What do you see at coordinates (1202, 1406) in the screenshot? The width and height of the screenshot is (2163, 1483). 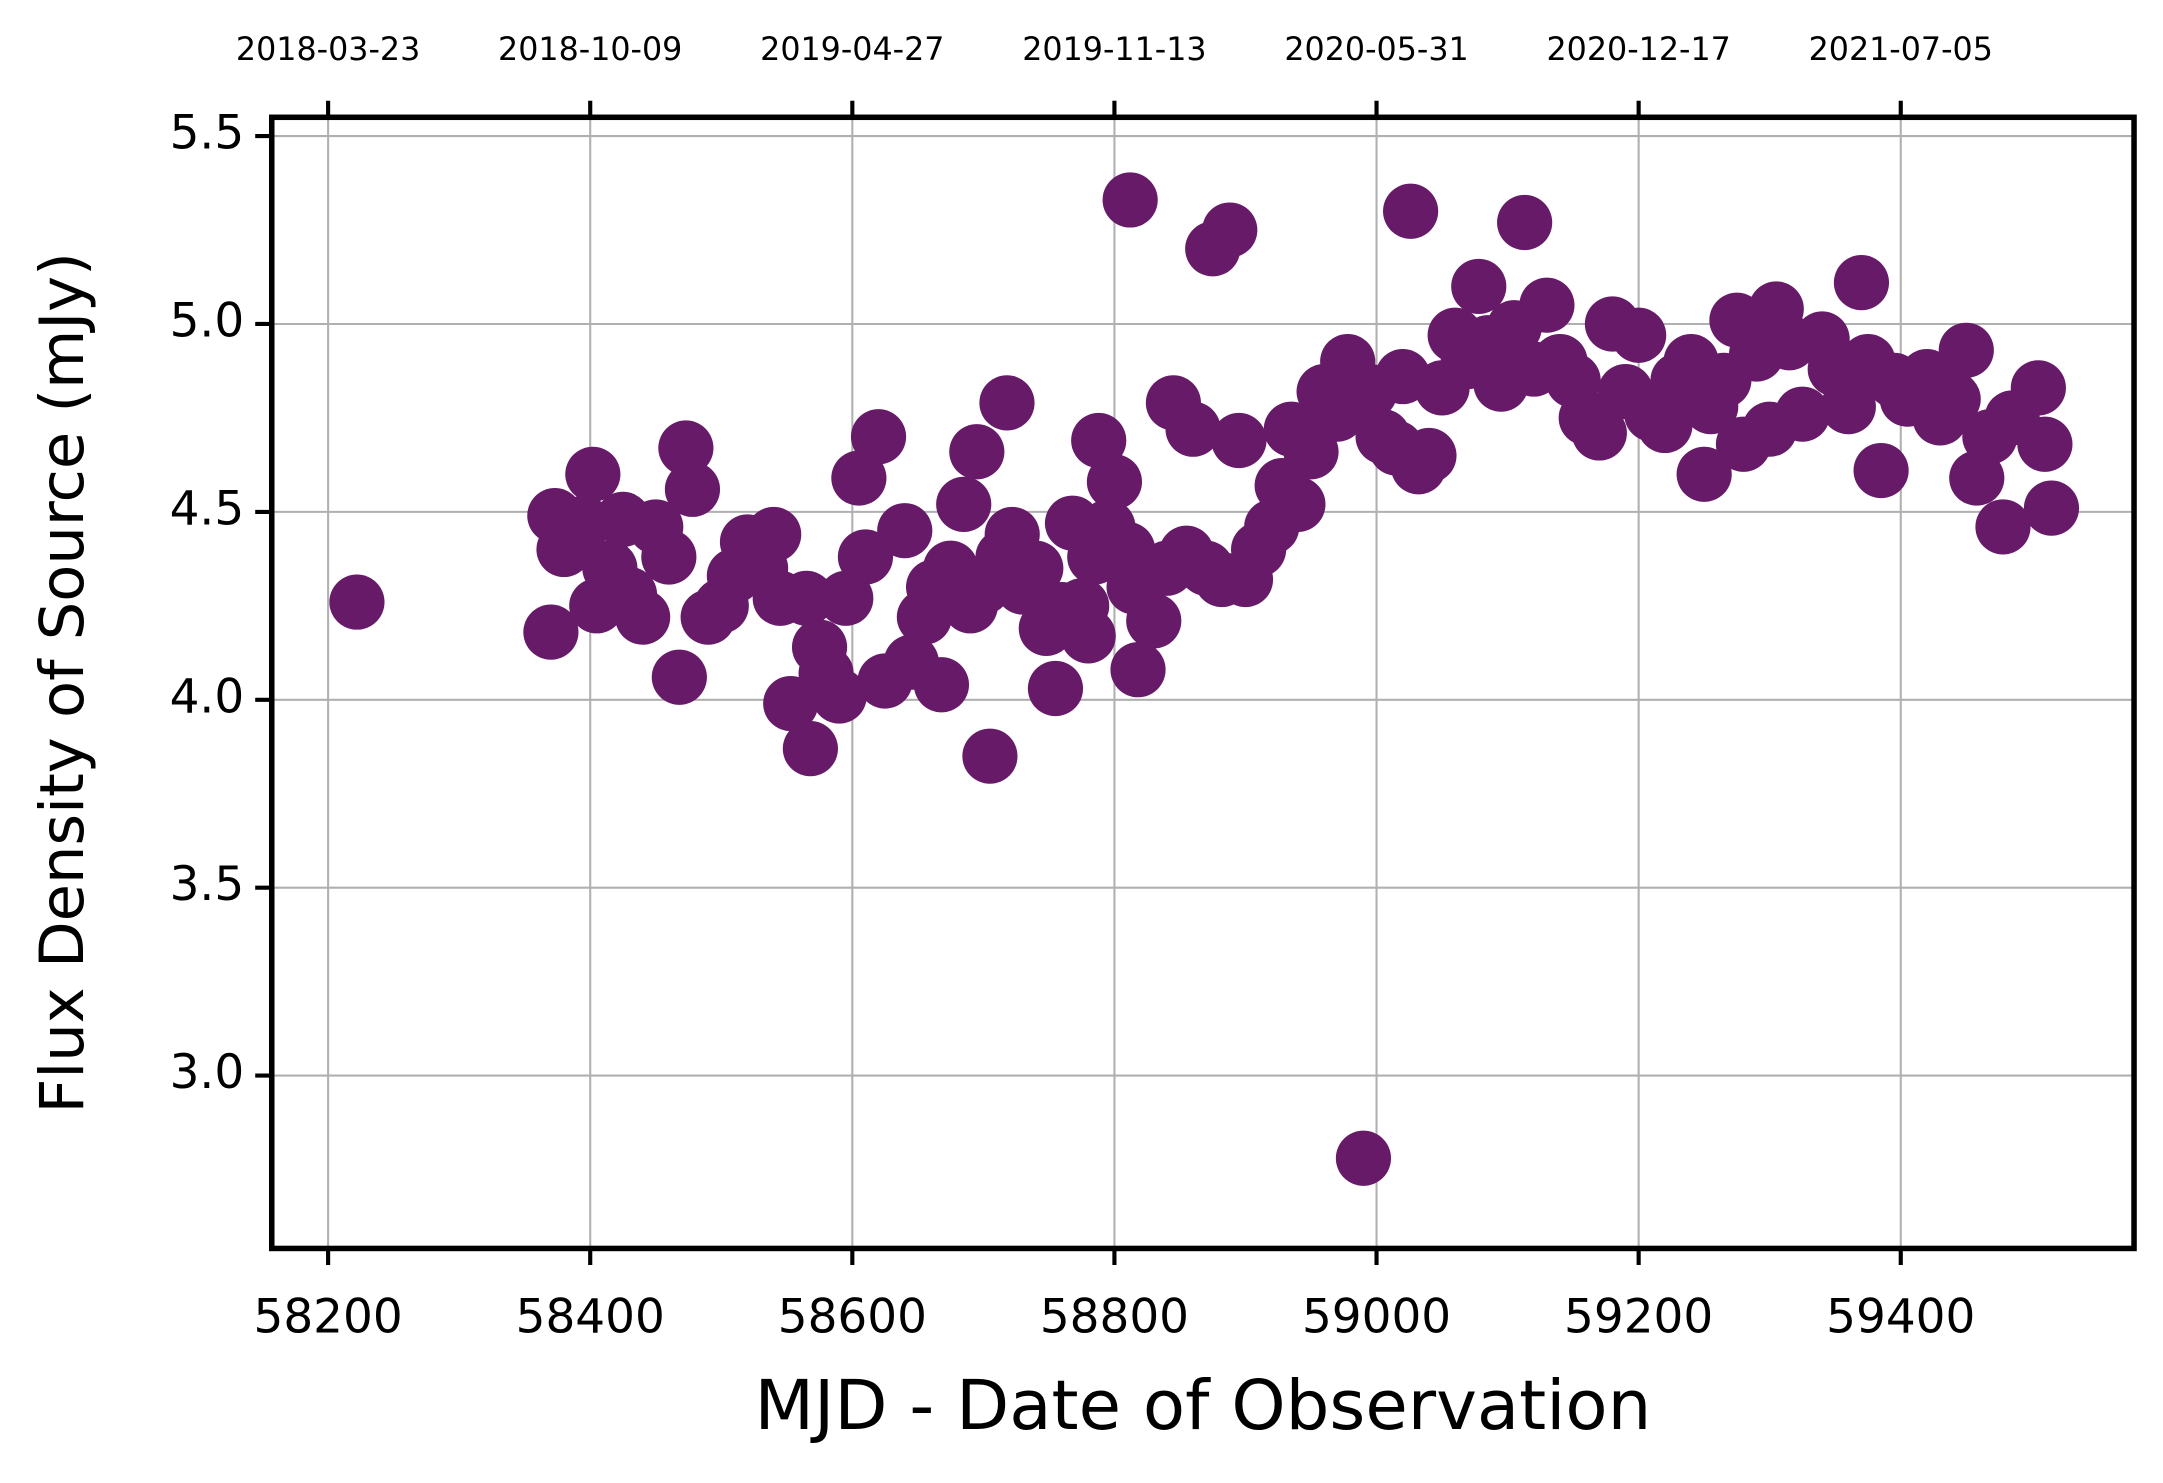 I see `x-axis-label: MJD - Date of Observation` at bounding box center [1202, 1406].